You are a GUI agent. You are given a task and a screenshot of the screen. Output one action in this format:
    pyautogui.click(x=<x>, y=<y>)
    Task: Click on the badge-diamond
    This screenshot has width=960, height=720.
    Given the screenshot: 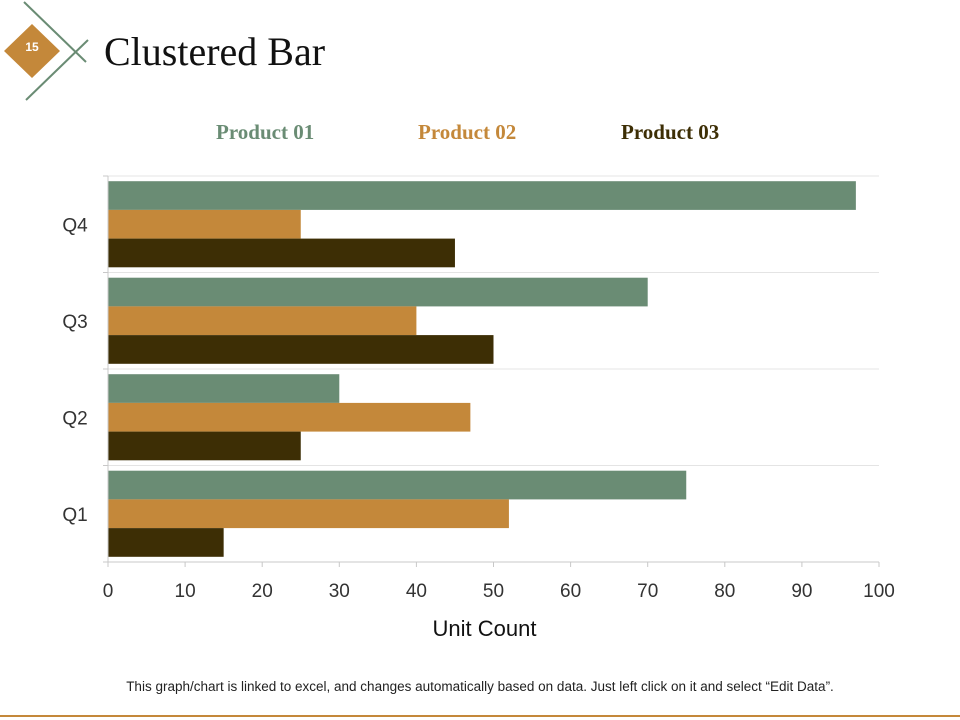 What is the action you would take?
    pyautogui.click(x=32, y=51)
    